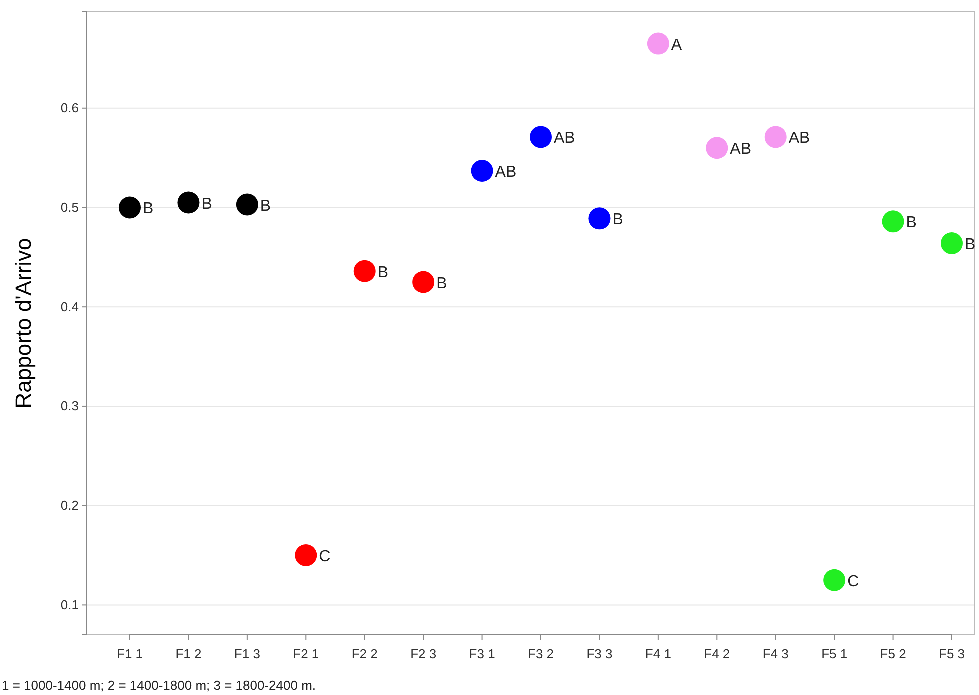 Image resolution: width=979 pixels, height=695 pixels. I want to click on x-tick-label: F1 3, so click(247, 654).